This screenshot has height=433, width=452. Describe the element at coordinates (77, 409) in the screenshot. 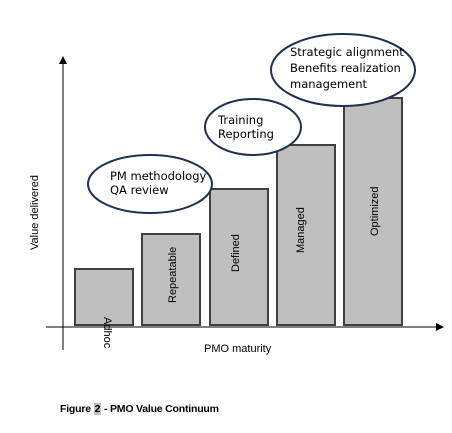

I see `caption-prefix: Figure` at that location.